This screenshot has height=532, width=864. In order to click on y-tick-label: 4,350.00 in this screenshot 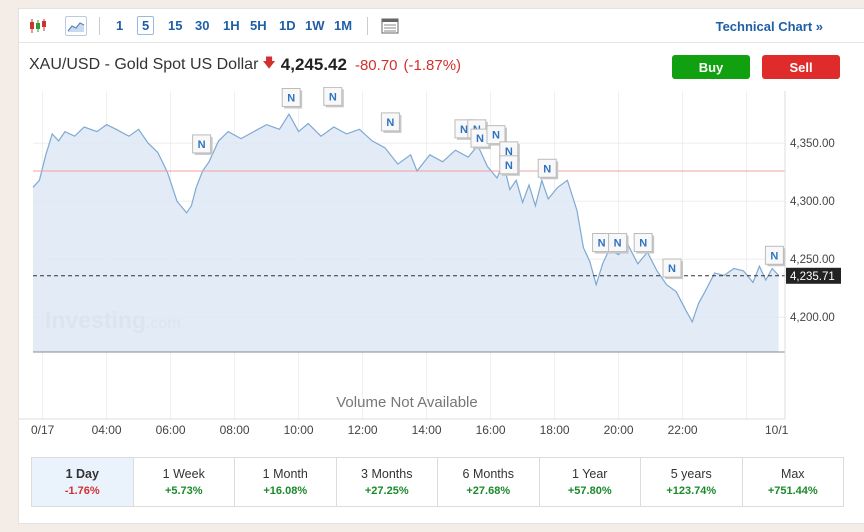, I will do `click(812, 144)`.